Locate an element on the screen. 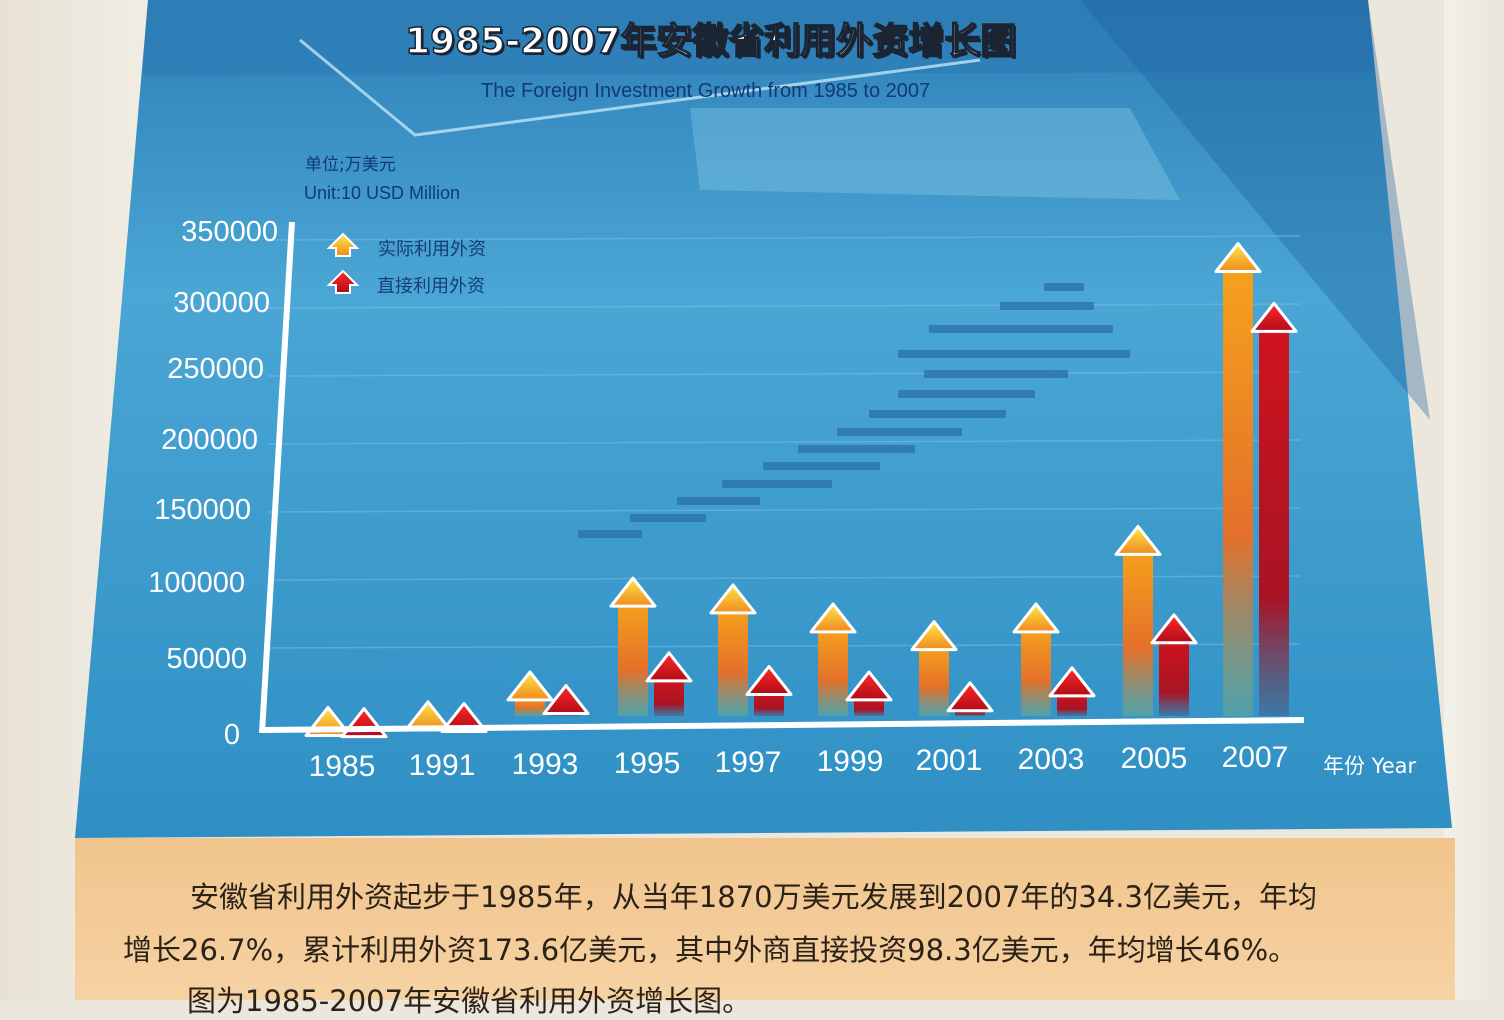 This screenshot has width=1504, height=1020. x-tick-label: 2001 is located at coordinates (949, 760).